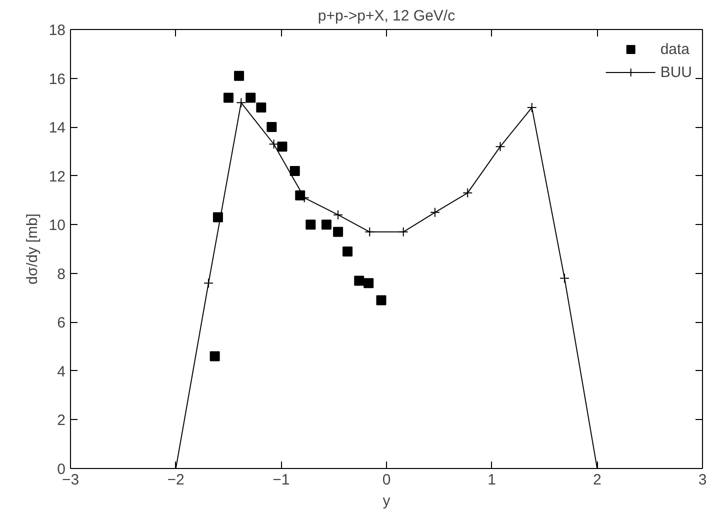  Describe the element at coordinates (386, 501) in the screenshot. I see `x-axis-title: y` at that location.